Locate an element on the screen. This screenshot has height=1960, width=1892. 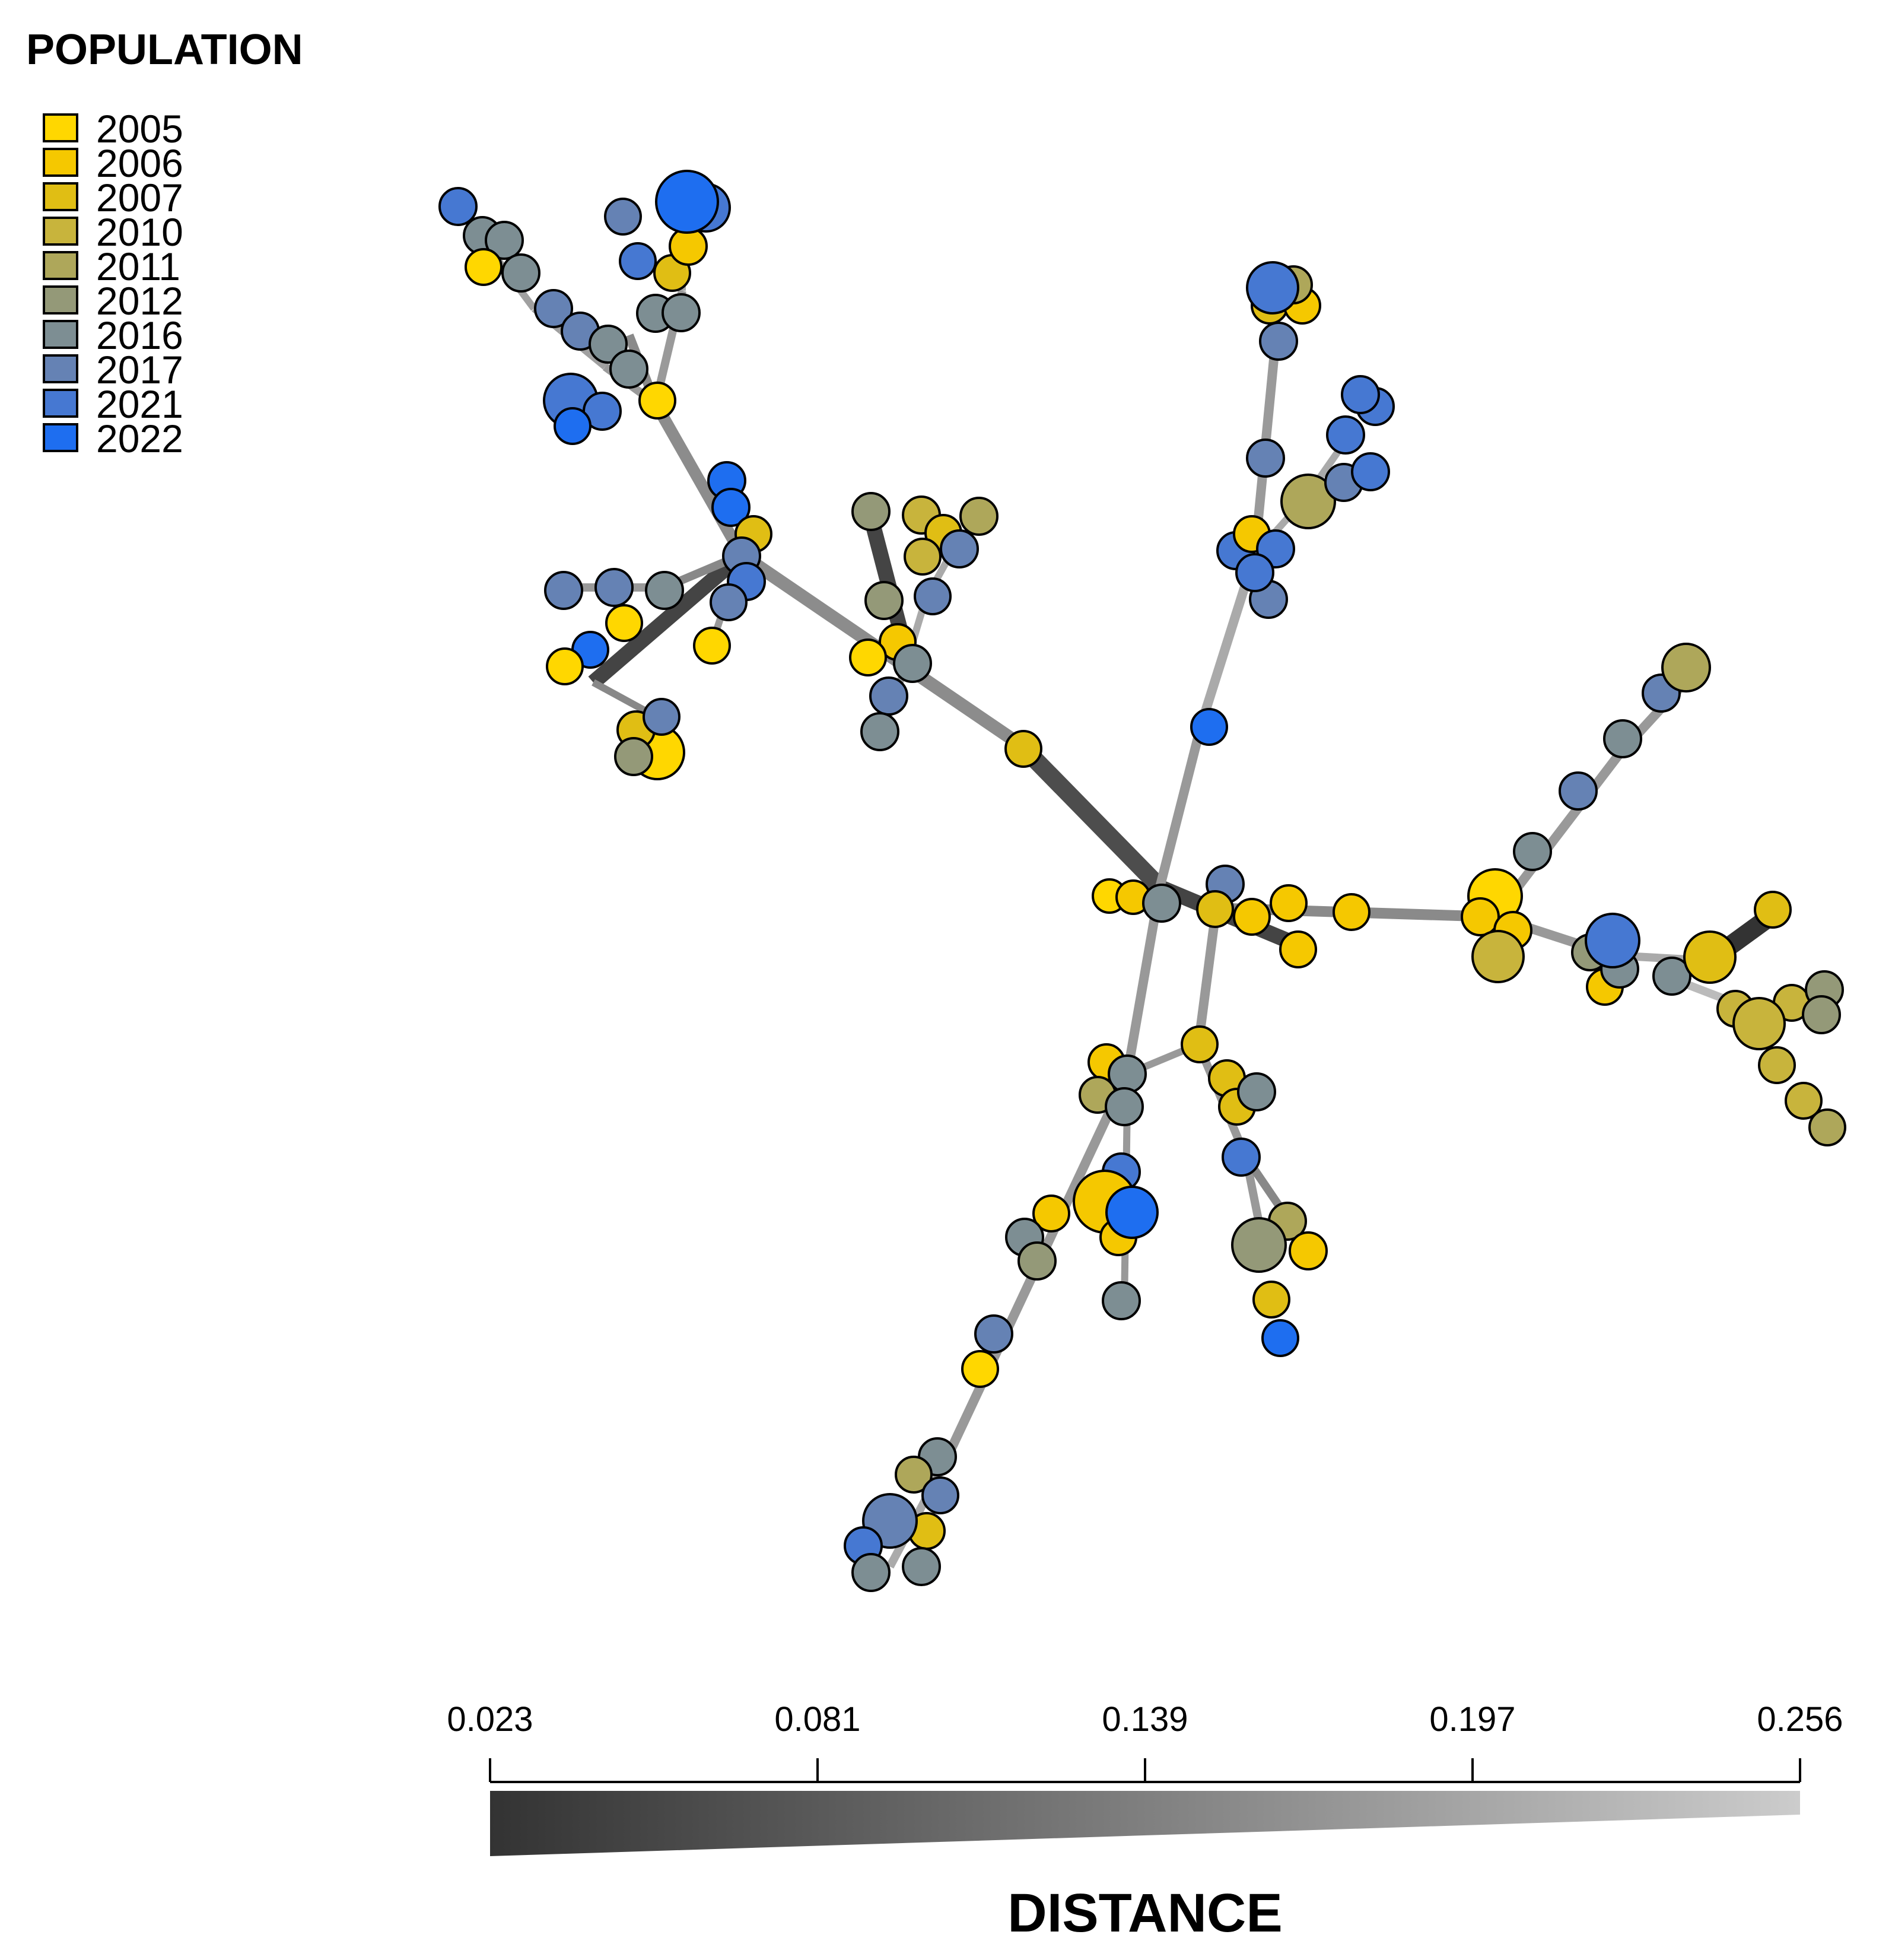
legend-item-2010: 2010 is located at coordinates (113, 232).